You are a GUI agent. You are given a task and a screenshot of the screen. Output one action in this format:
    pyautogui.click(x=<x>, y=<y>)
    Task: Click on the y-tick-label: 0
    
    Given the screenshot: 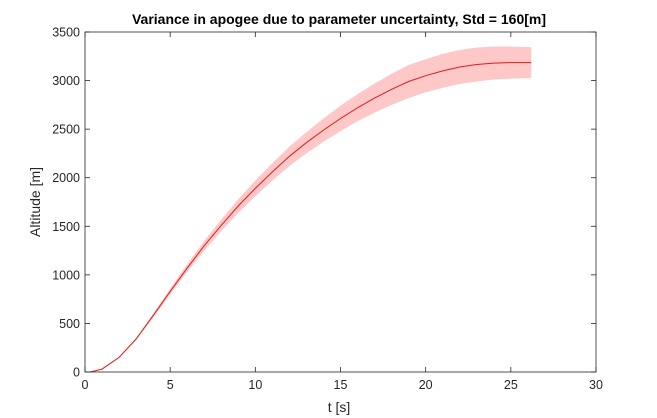 What is the action you would take?
    pyautogui.click(x=76, y=373)
    